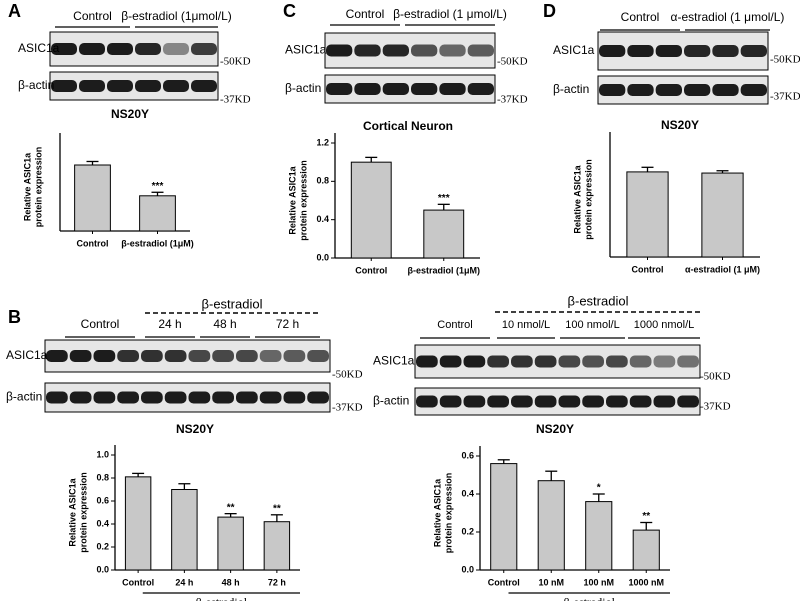 This screenshot has height=601, width=800. I want to click on panel-label: C, so click(289, 11).